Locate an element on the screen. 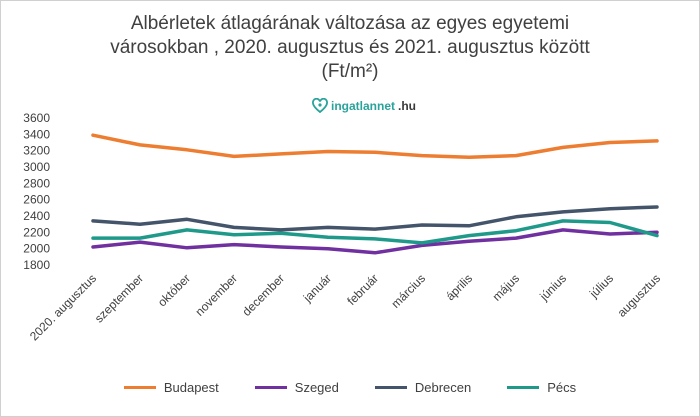 The image size is (700, 417). series-line-debrecen is located at coordinates (375, 218).